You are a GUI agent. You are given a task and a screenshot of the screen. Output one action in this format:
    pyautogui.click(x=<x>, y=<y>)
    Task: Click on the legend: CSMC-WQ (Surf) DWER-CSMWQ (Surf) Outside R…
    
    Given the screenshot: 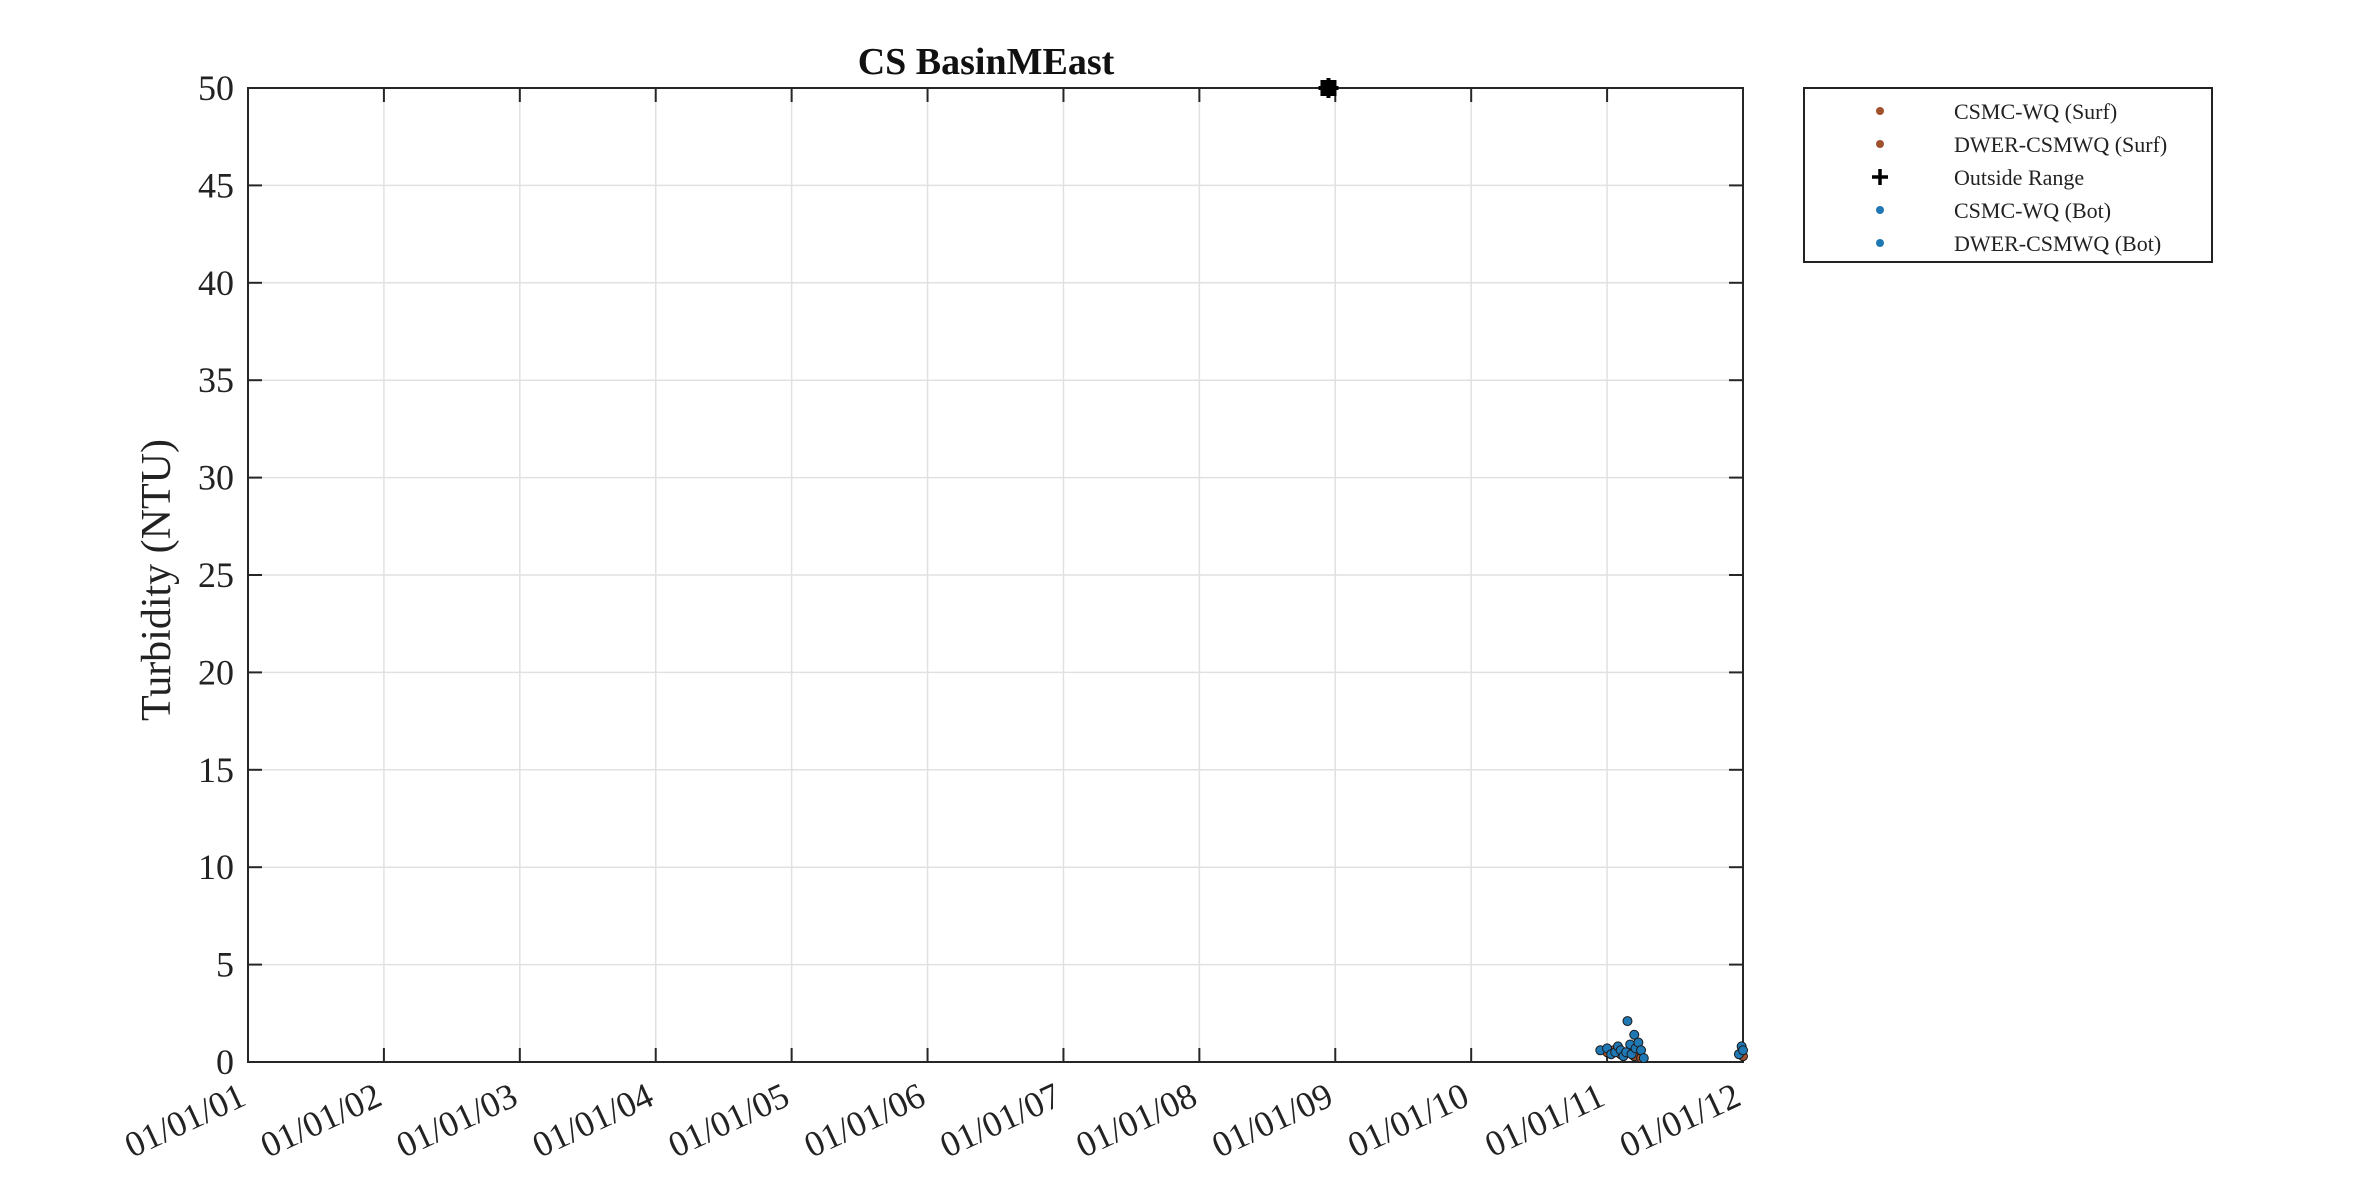 What is the action you would take?
    pyautogui.click(x=2008, y=175)
    